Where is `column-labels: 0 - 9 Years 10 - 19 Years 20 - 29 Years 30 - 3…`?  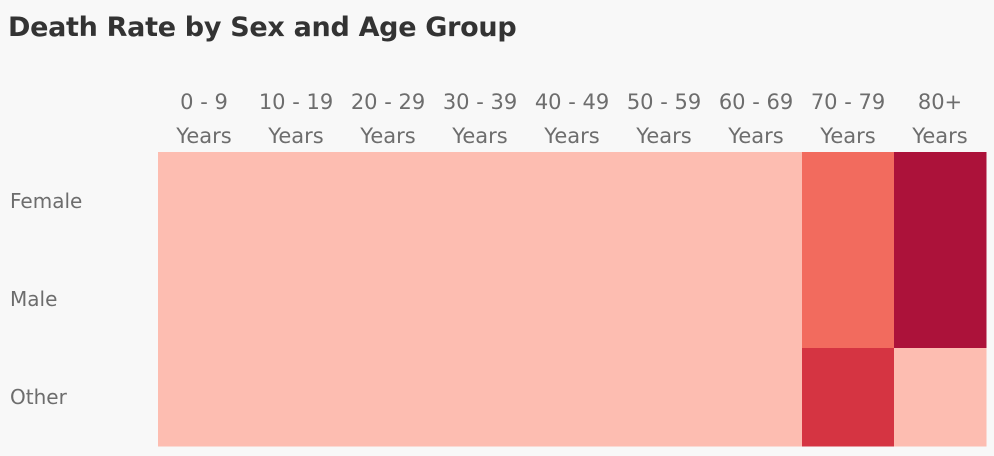
column-labels: 0 - 9 Years 10 - 19 Years 20 - 29 Years 30 - 3… is located at coordinates (571, 119).